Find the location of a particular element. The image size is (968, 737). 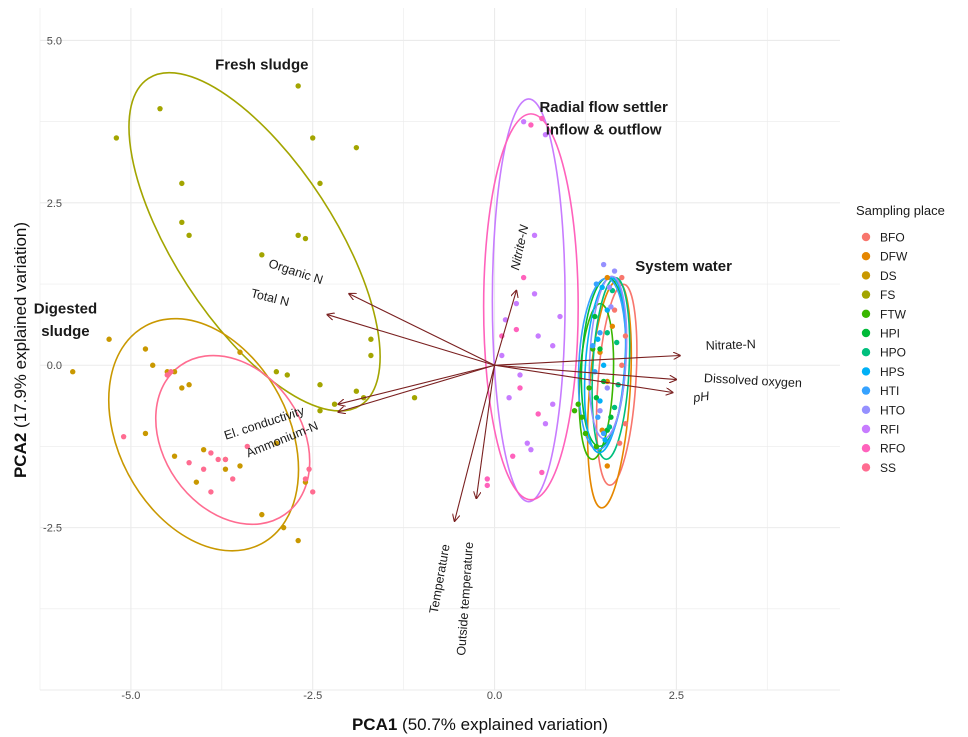

legend-label: FS is located at coordinates (887, 295).